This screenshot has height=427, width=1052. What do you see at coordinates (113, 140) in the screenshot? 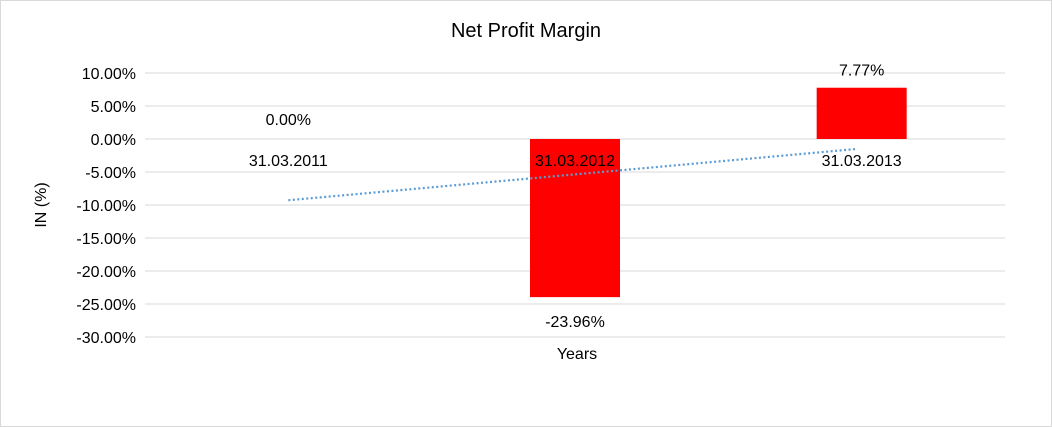
I see `y-tick-label: 0.00%` at bounding box center [113, 140].